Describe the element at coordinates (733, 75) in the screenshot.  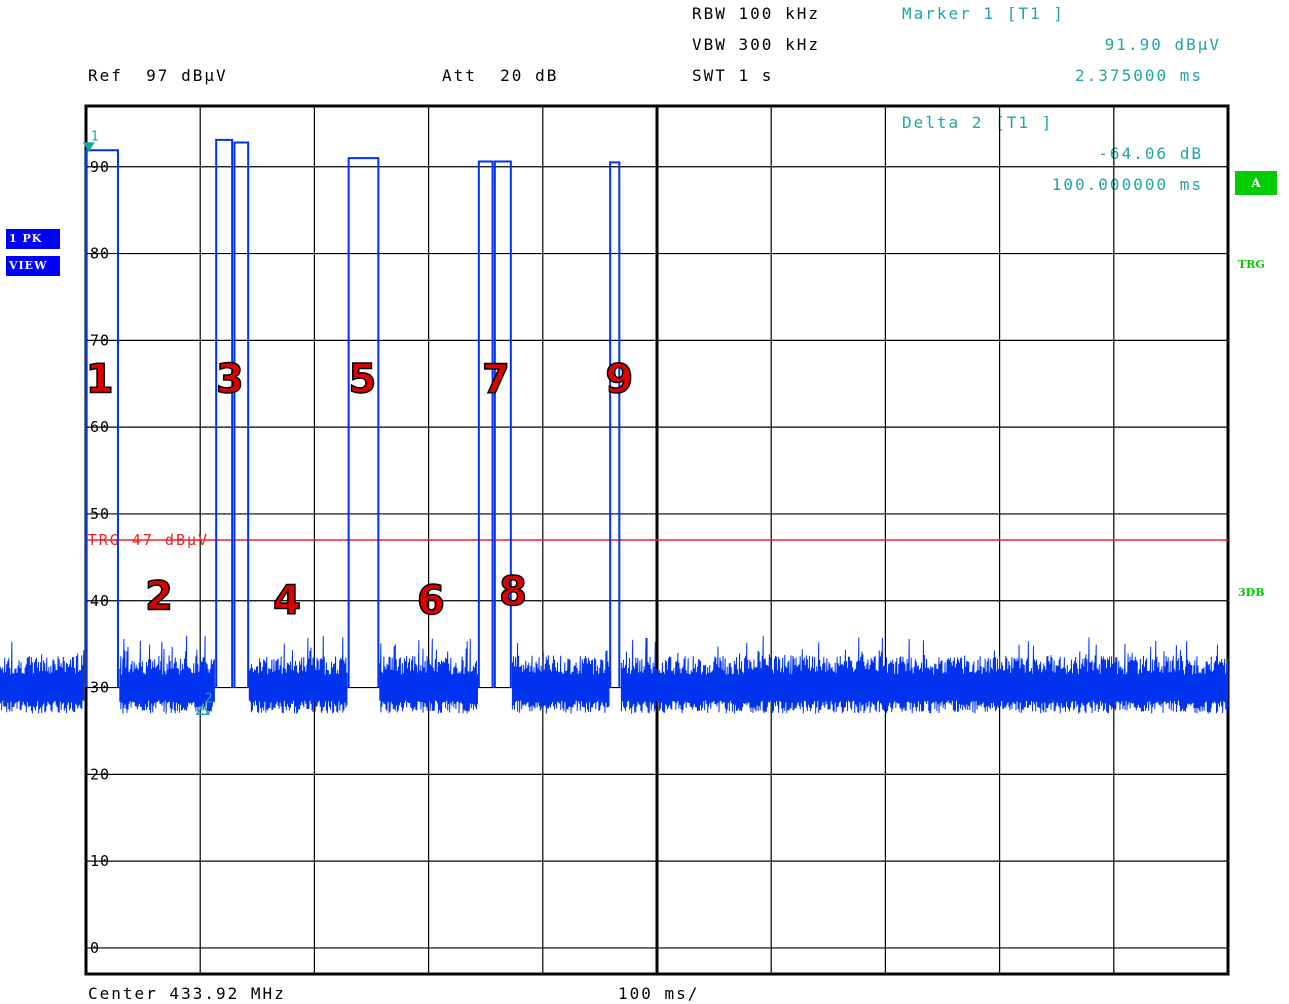
I see `swt-label: SWT 1 s` at that location.